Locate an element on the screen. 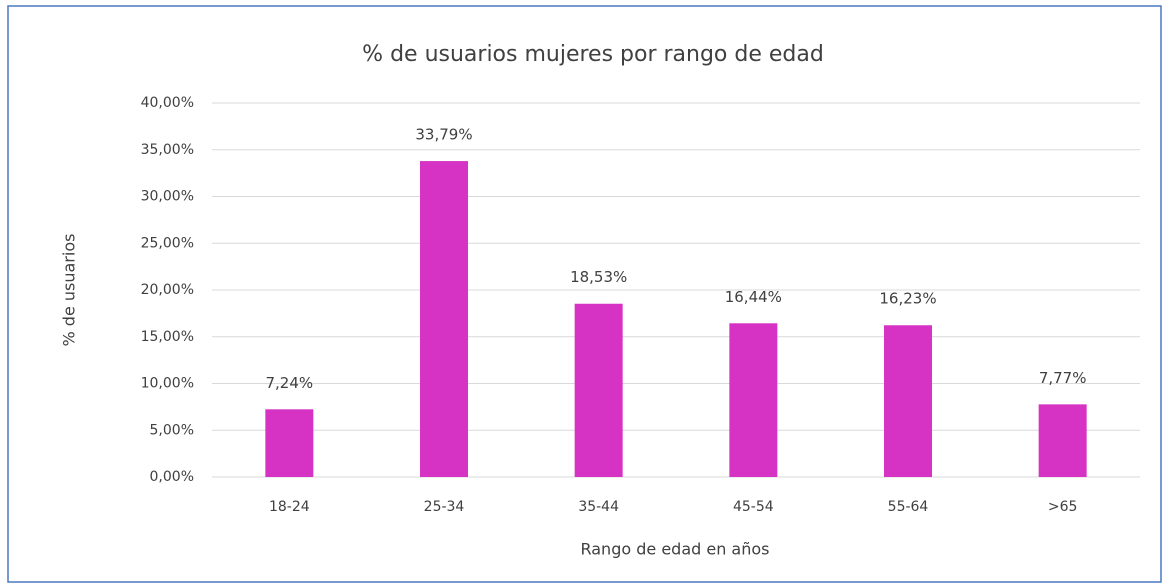  chart-title: % de usuarios mujeres por rango de edad is located at coordinates (593, 54).